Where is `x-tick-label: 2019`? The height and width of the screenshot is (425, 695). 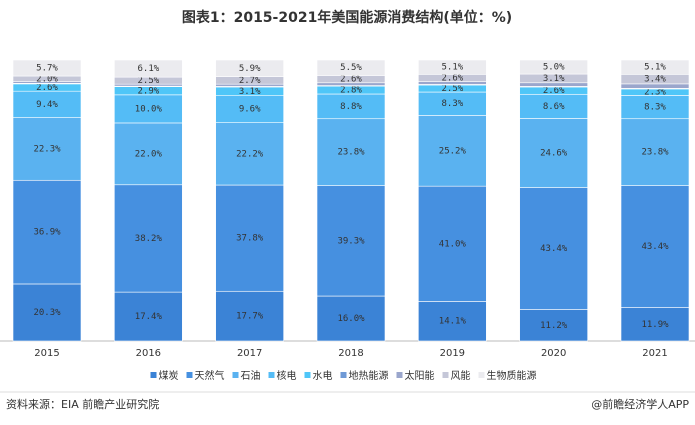
x-tick-label: 2019 is located at coordinates (452, 353).